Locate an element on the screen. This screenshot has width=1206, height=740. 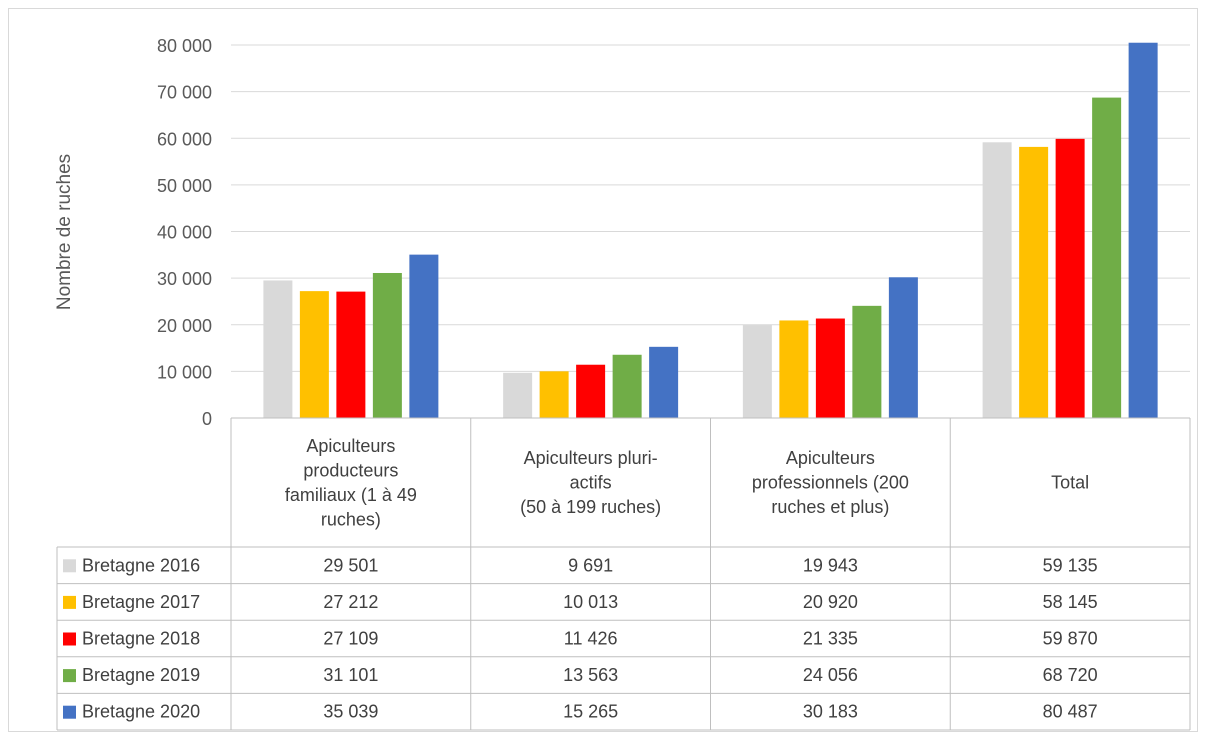
y-tick-label: 70 000 is located at coordinates (184, 93).